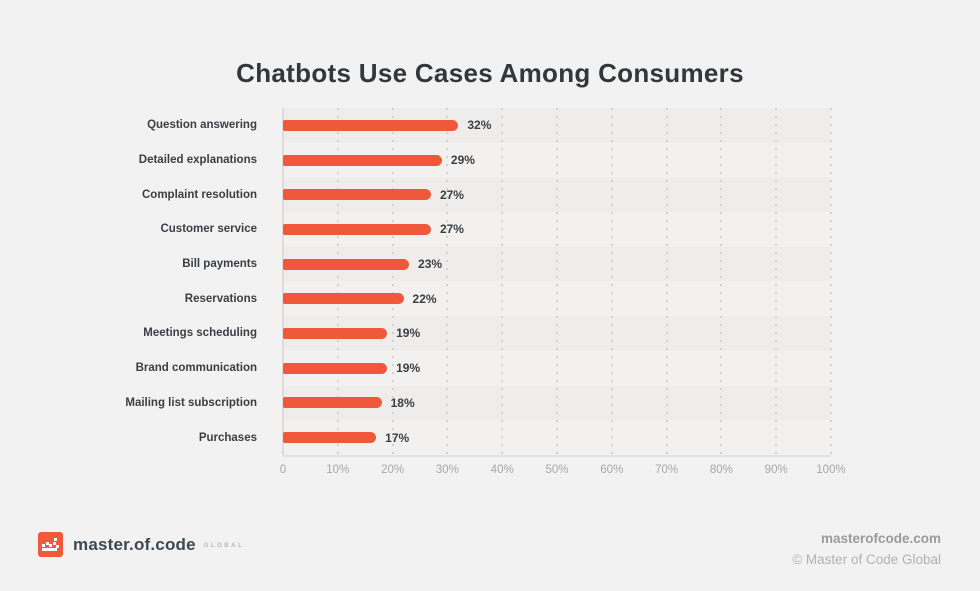 This screenshot has width=980, height=591. I want to click on x-tick-label: 60%, so click(612, 470).